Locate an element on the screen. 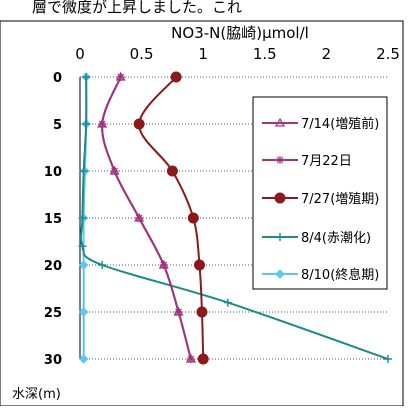 The height and width of the screenshot is (410, 419). legend-item: 7/14(増殖前) is located at coordinates (320, 124).